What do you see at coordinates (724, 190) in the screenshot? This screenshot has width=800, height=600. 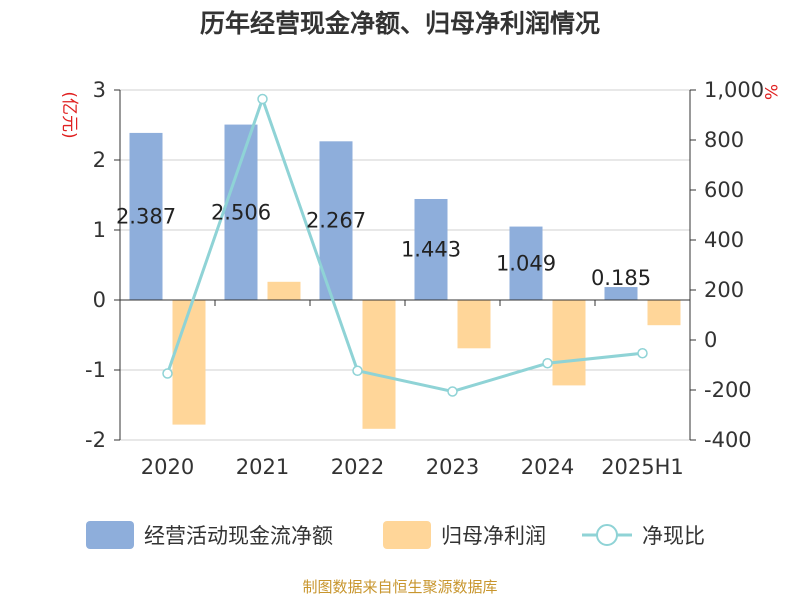 I see `right-tick-label: 600` at bounding box center [724, 190].